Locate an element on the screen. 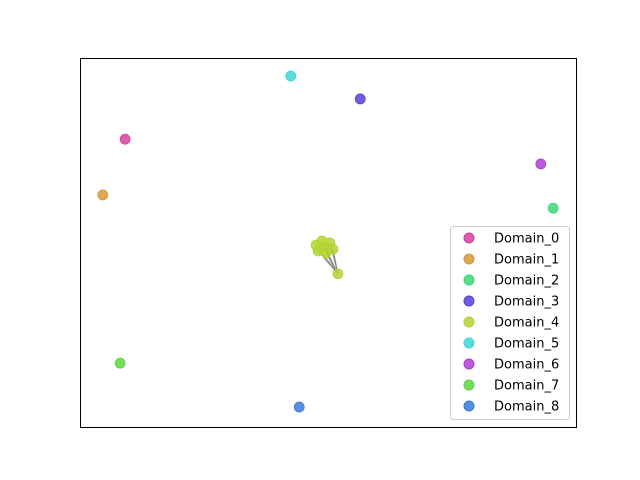 This screenshot has width=640, height=480. legend-label: Domain_6 is located at coordinates (526, 365).